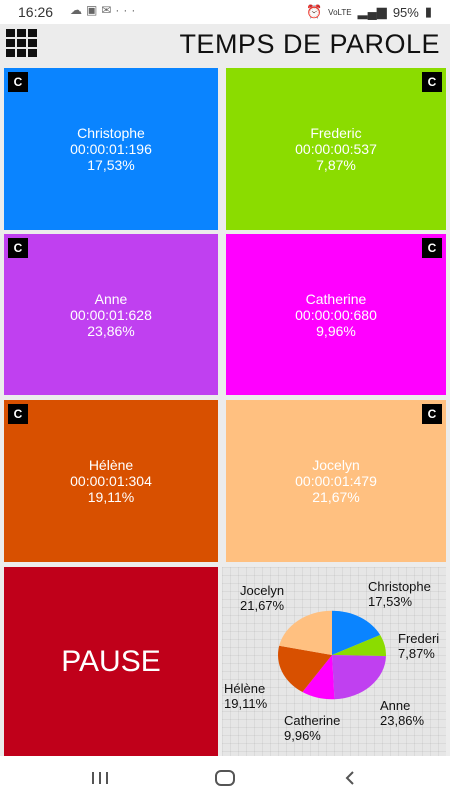  Describe the element at coordinates (244, 688) in the screenshot. I see `pie-label-name: Hélène` at that location.